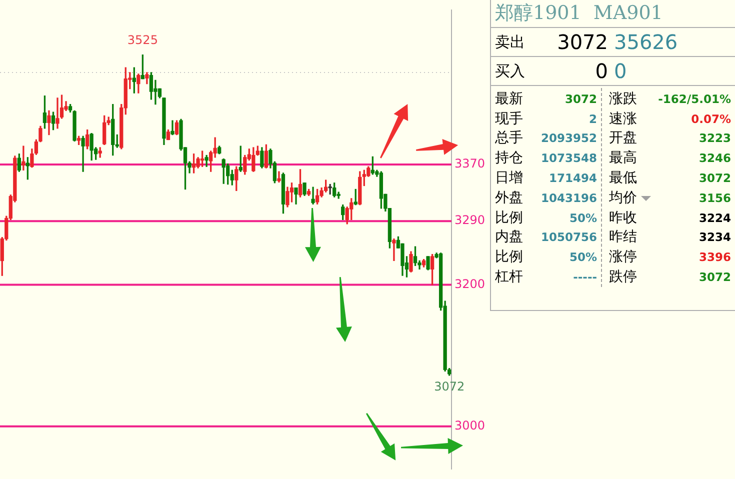 This screenshot has height=479, width=735. What do you see at coordinates (623, 197) in the screenshot?
I see `text: 均价` at bounding box center [623, 197].